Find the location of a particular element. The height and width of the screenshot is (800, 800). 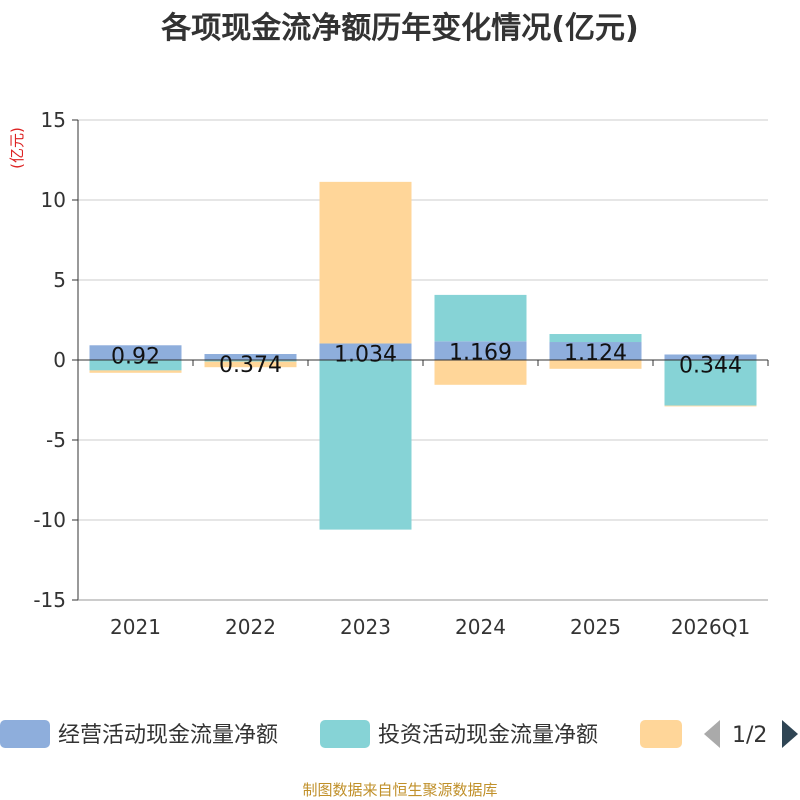

data-label-2023: 1.034 is located at coordinates (365, 354).